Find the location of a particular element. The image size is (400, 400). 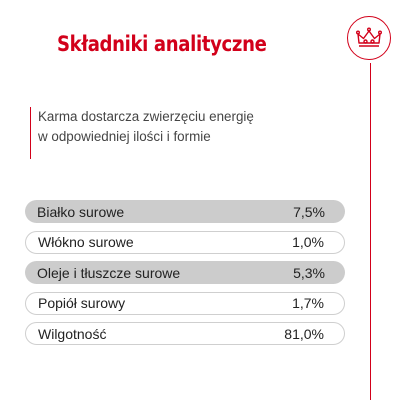

nutrient-value: 81,0% is located at coordinates (304, 333).